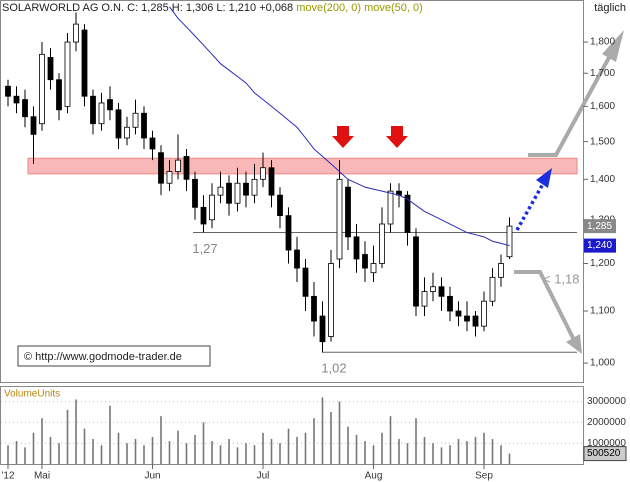 The height and width of the screenshot is (482, 630). I want to click on volume-label: VolumeUnits, so click(32, 394).